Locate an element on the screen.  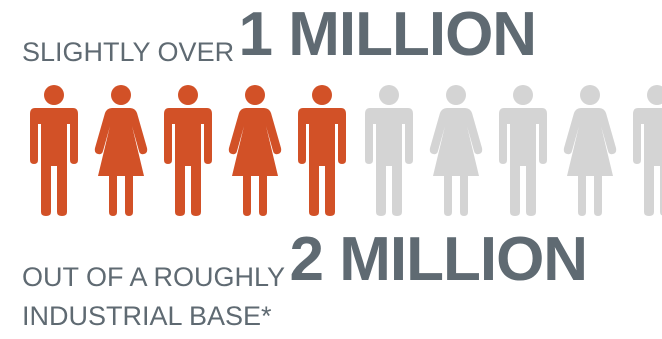
headline-line-3: INDUSTRIAL BASE* is located at coordinates (147, 316).